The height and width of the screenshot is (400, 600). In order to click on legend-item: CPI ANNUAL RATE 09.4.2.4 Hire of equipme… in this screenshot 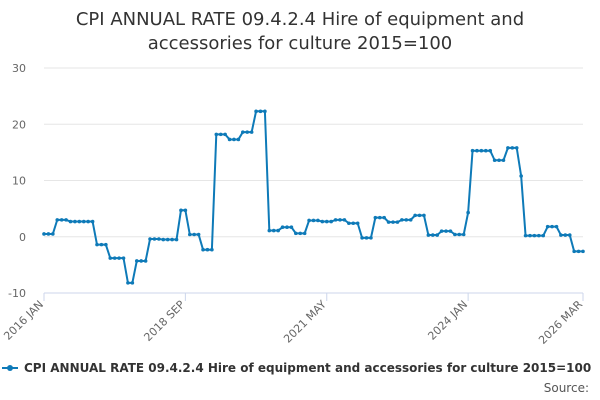, I will do `click(295, 368)`.